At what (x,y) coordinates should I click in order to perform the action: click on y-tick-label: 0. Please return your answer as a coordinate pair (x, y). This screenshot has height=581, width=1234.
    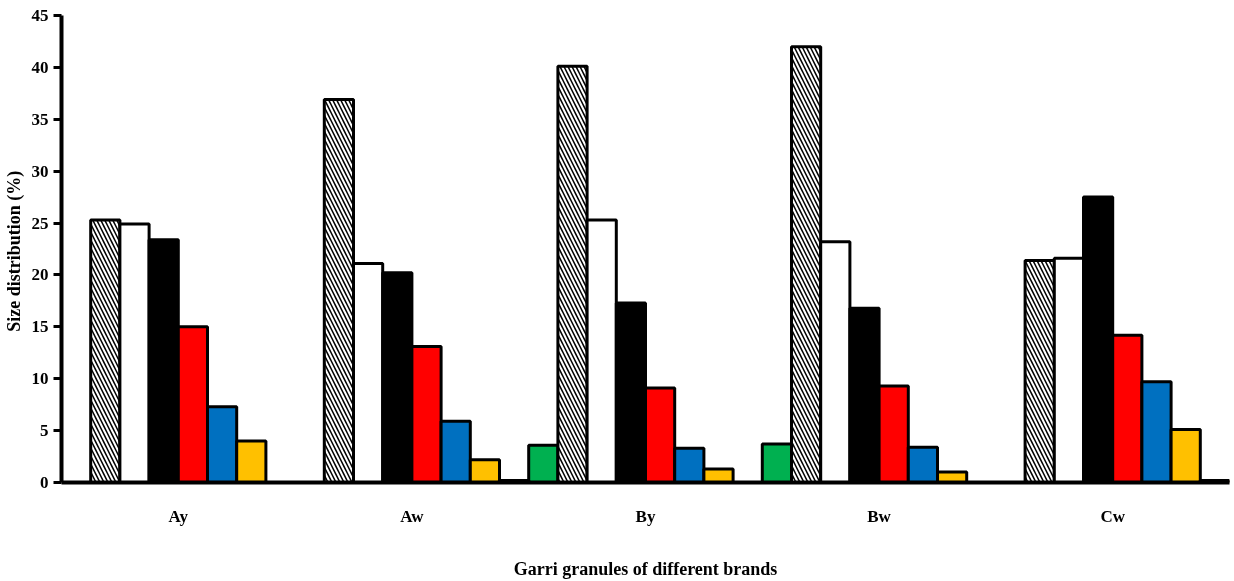
    Looking at the image, I should click on (44, 482).